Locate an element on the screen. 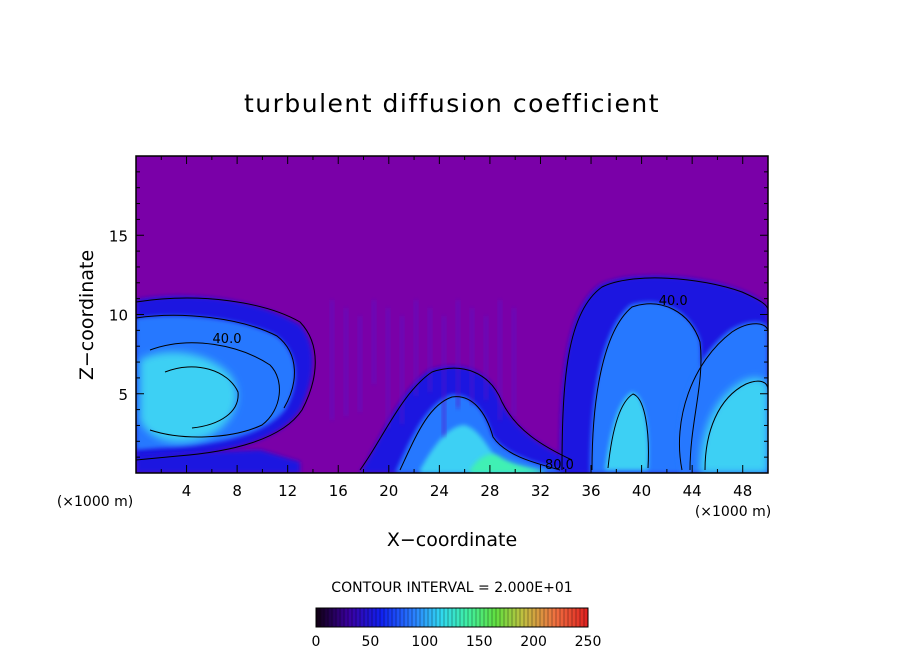 Image resolution: width=904 pixels, height=654 pixels. x-unit-right: (×1000 m) is located at coordinates (733, 512).